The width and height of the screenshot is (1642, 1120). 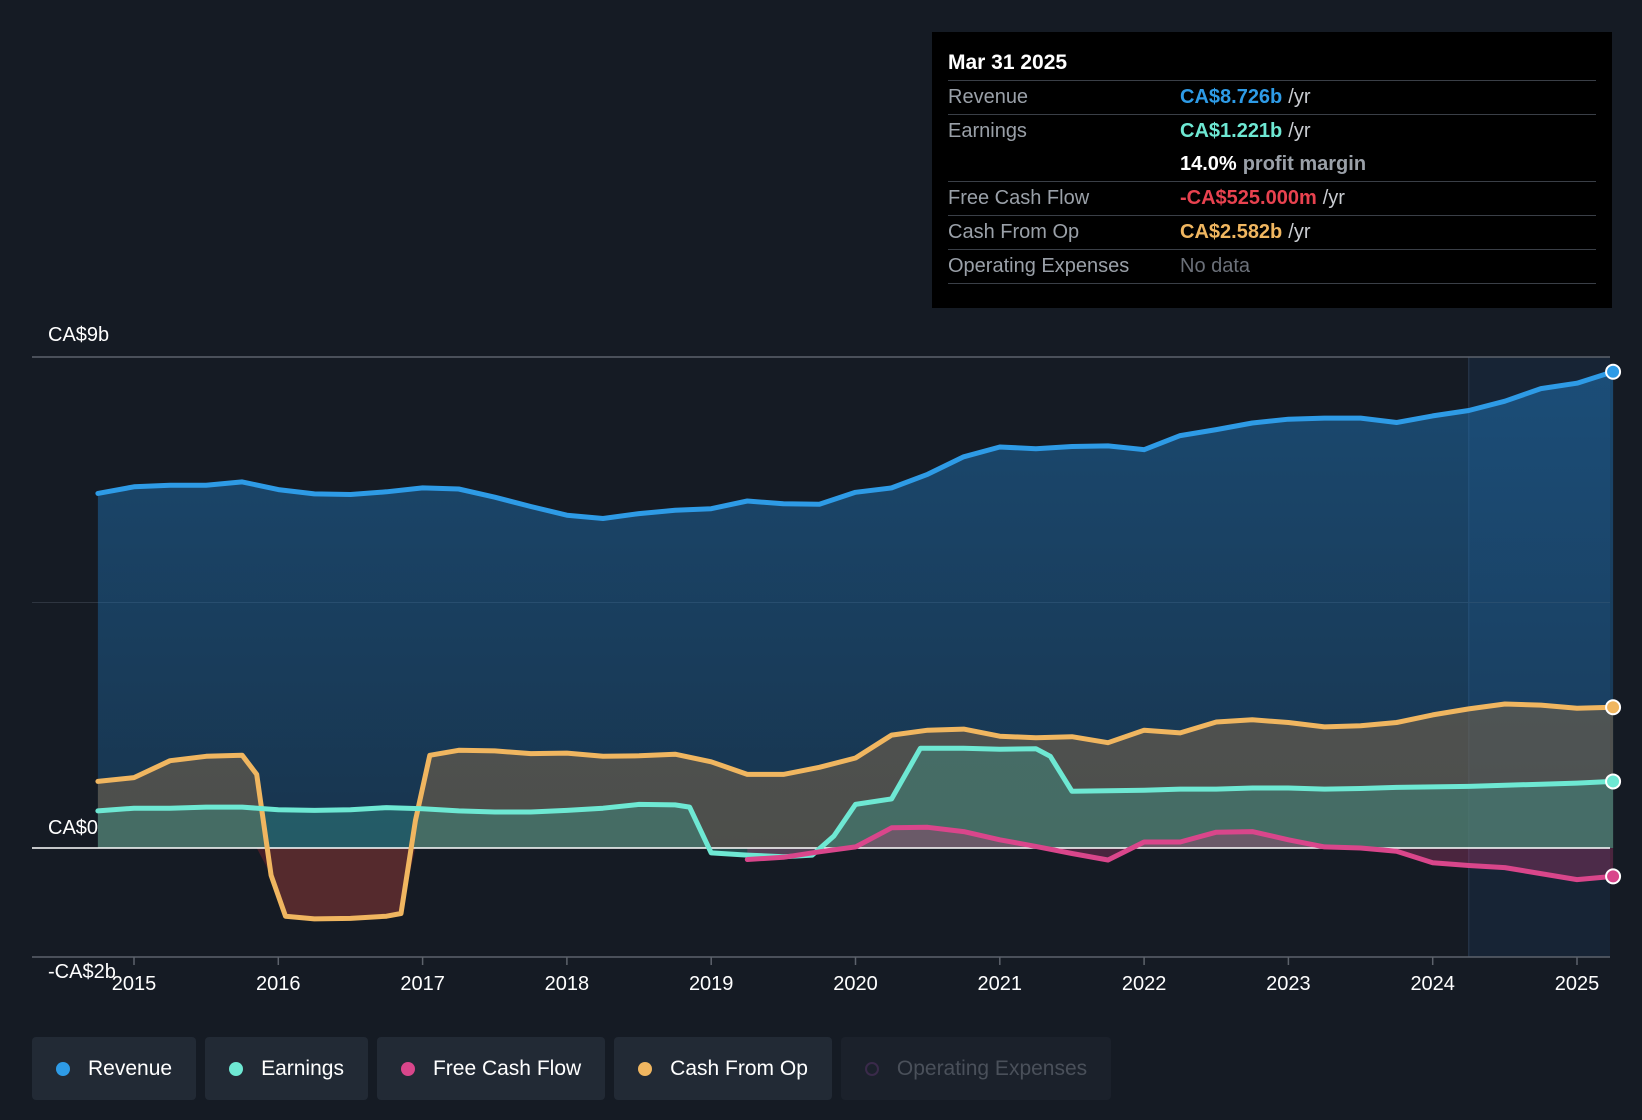 What do you see at coordinates (507, 1068) in the screenshot?
I see `legend-label: Free Cash Flow` at bounding box center [507, 1068].